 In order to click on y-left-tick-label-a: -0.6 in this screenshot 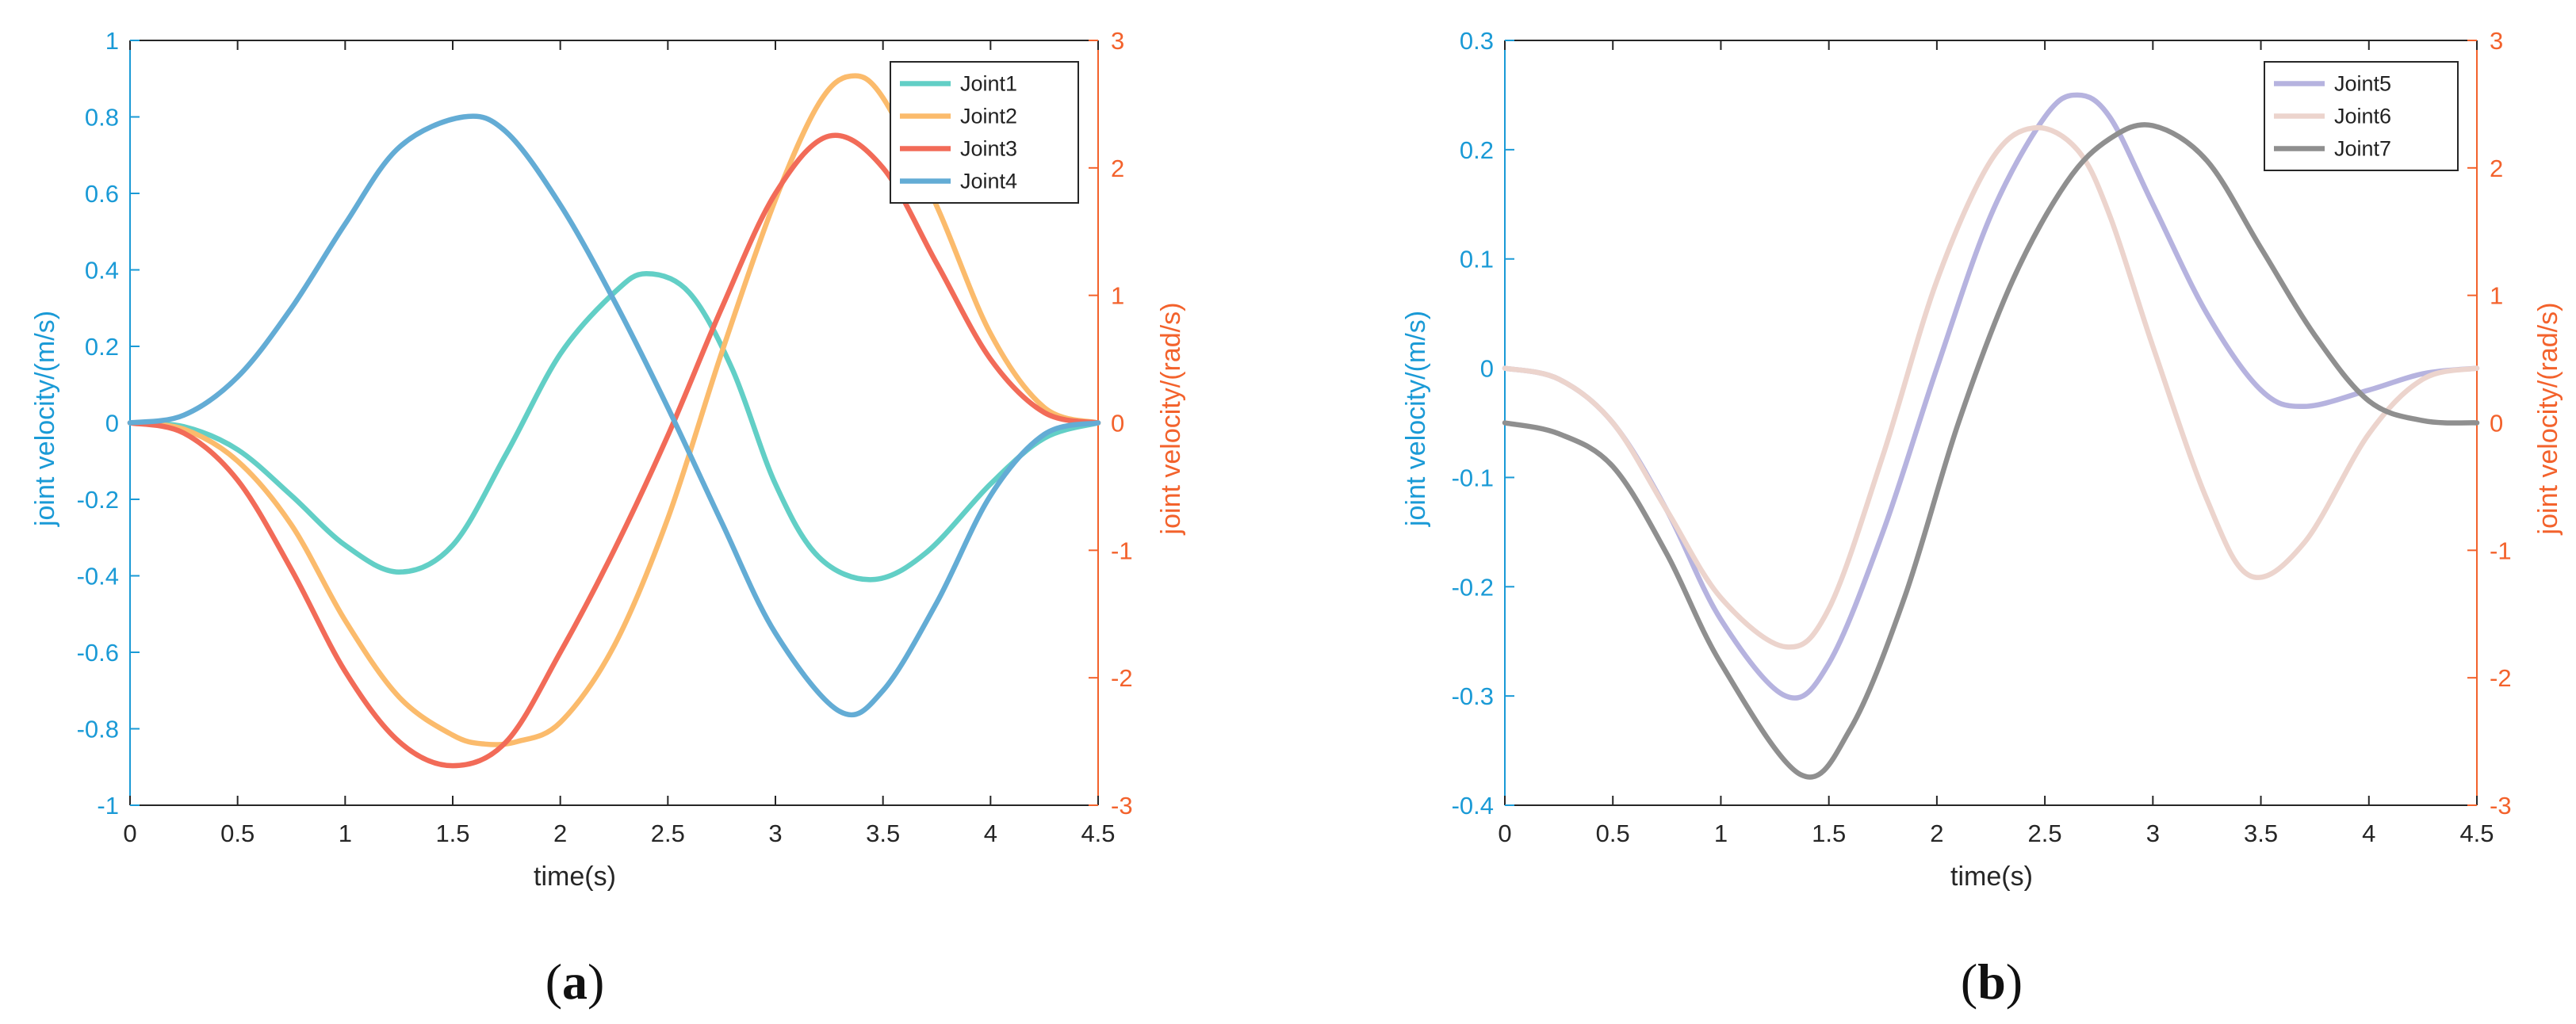, I will do `click(98, 653)`.